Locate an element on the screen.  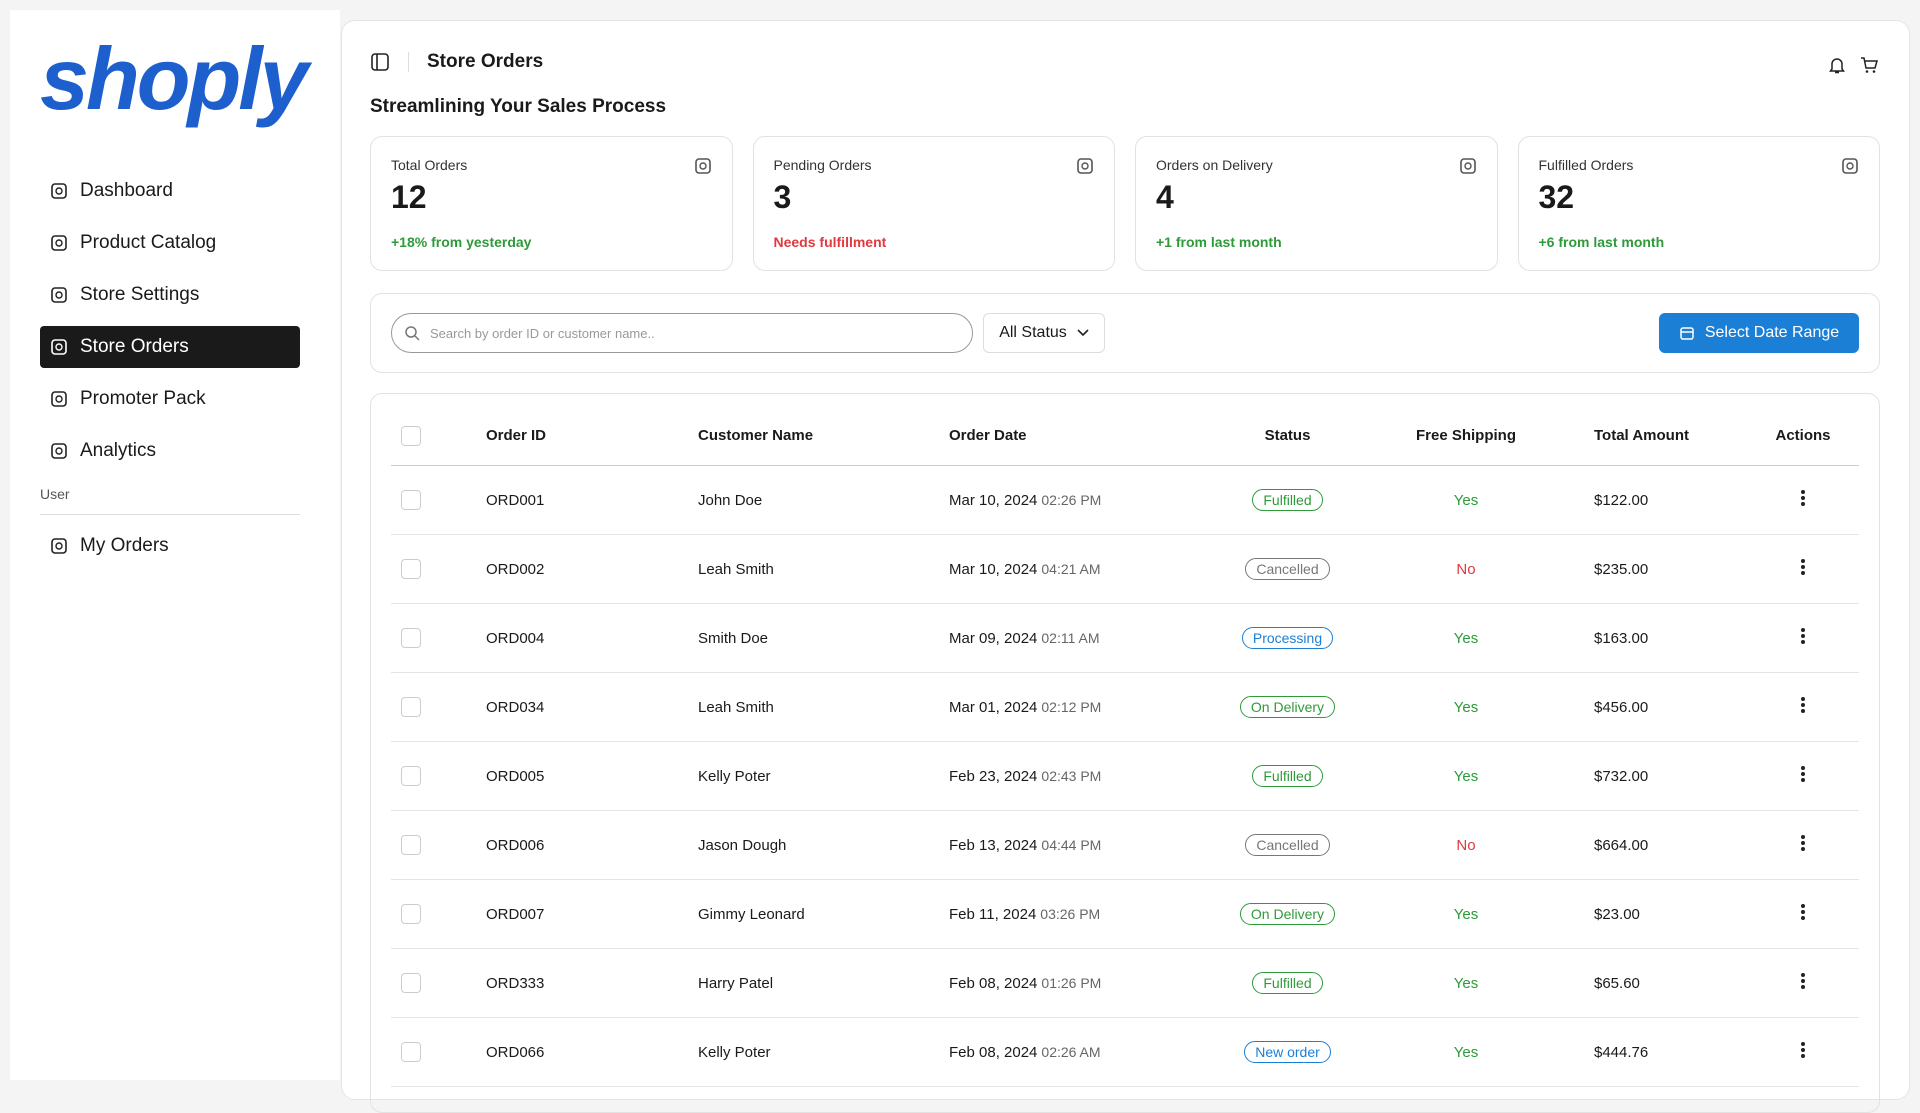
status-badge: Cancelled is located at coordinates (1287, 569).